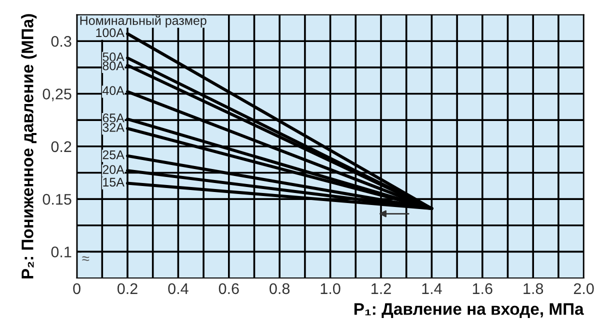 The image size is (600, 329). What do you see at coordinates (29, 146) in the screenshot?
I see `y-axis-title: P₂: Пониженное давление (МПа)` at bounding box center [29, 146].